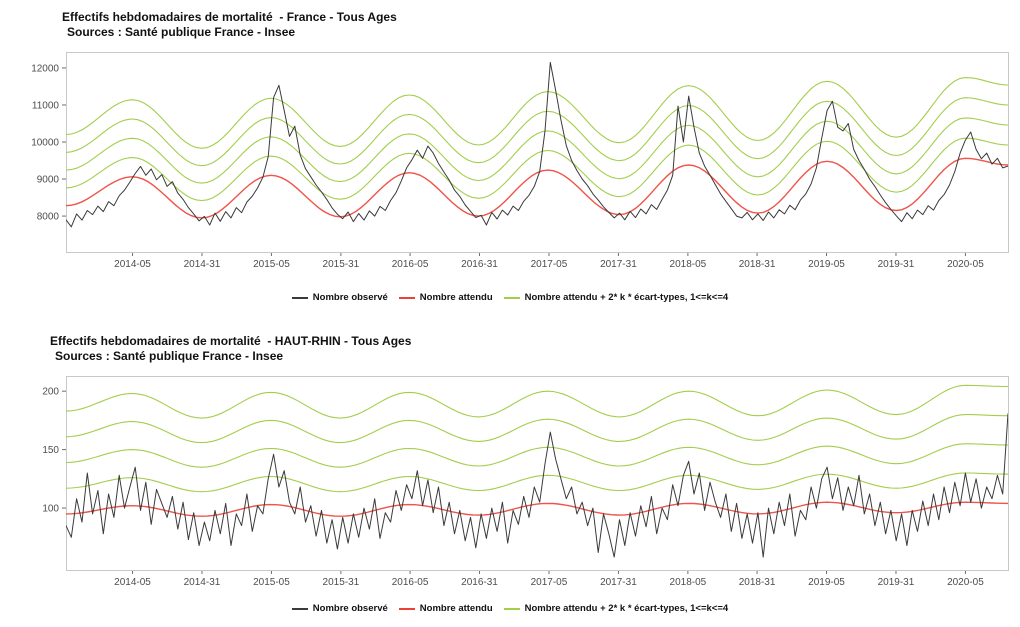  I want to click on svg-text: 9000, so click(48, 180).